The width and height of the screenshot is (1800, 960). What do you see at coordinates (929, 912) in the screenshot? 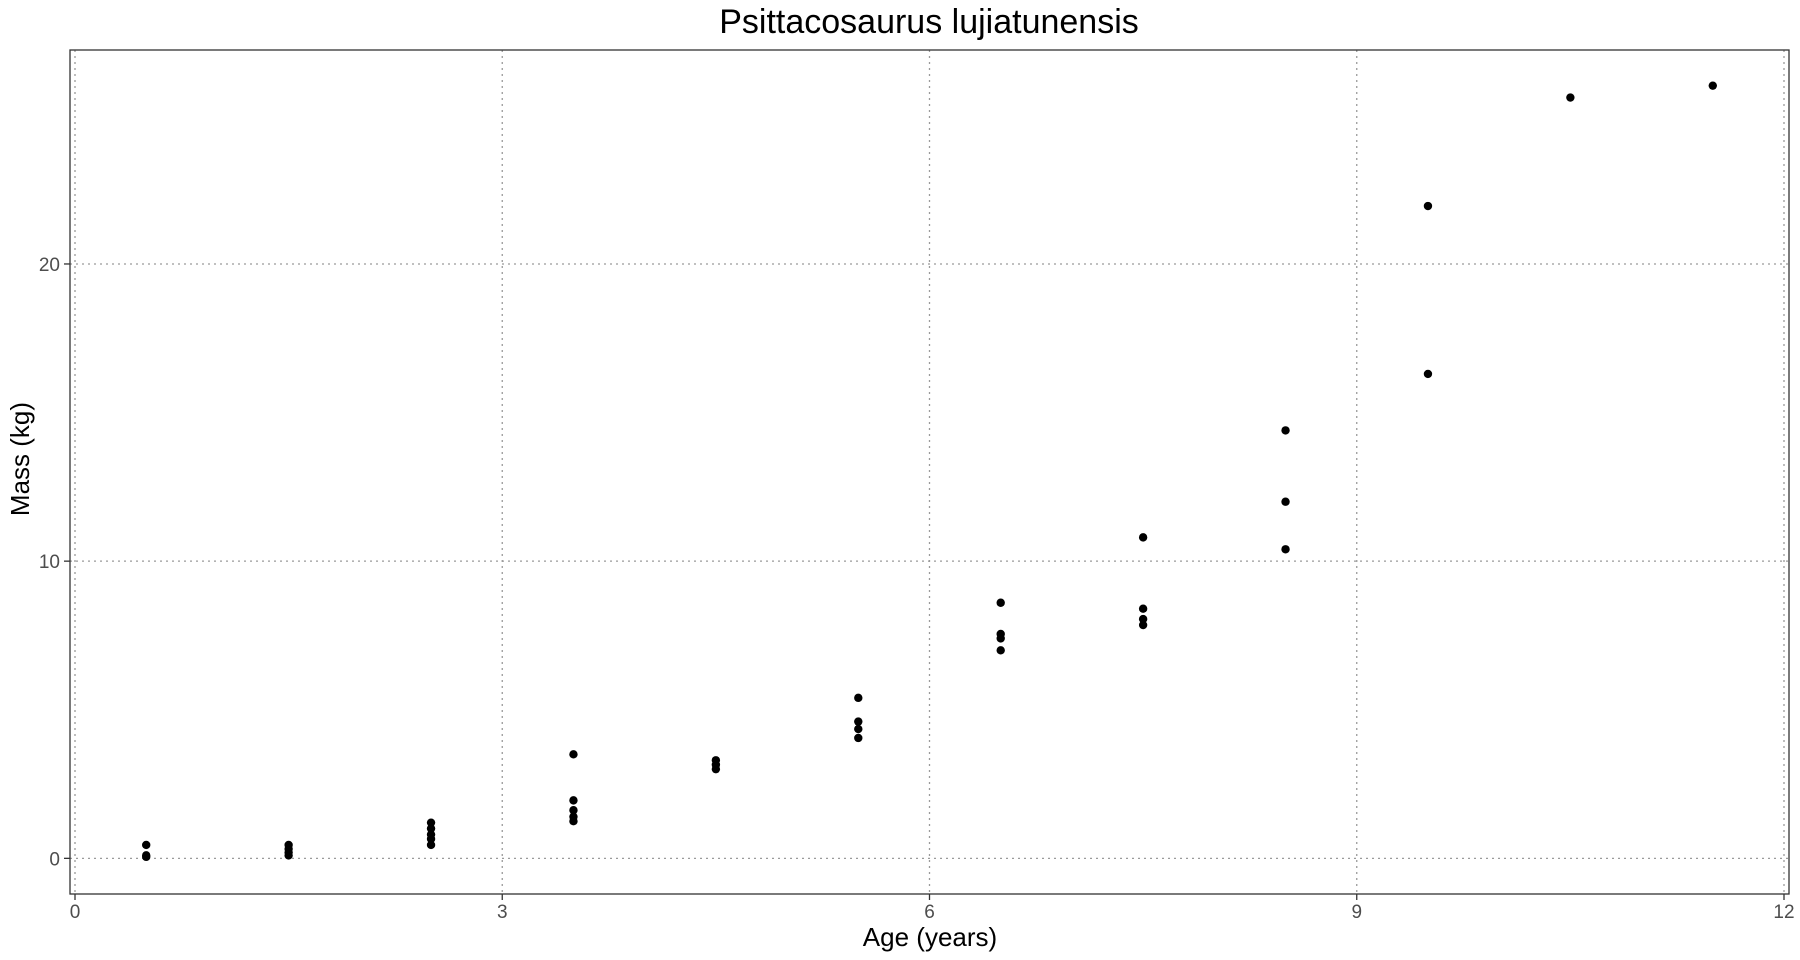
I see `x-tick-label: 6` at bounding box center [929, 912].